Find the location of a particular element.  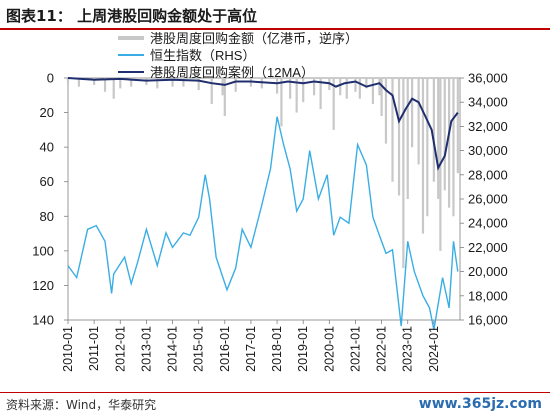

right-tick-label: 26,000 is located at coordinates (488, 199).